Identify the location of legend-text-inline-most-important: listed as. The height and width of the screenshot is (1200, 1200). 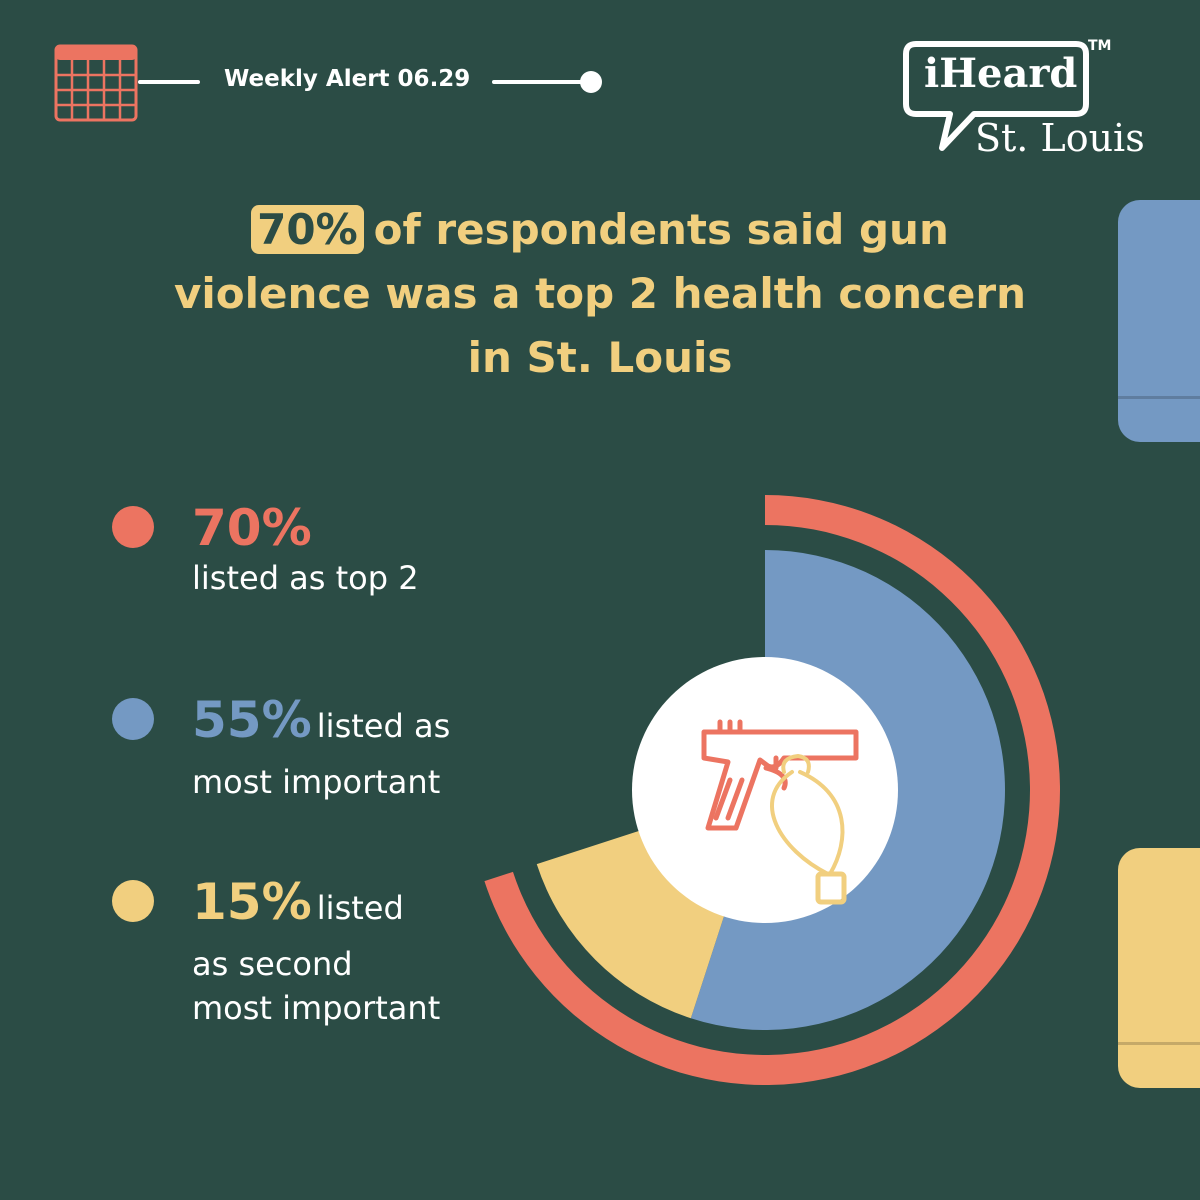
(383, 726).